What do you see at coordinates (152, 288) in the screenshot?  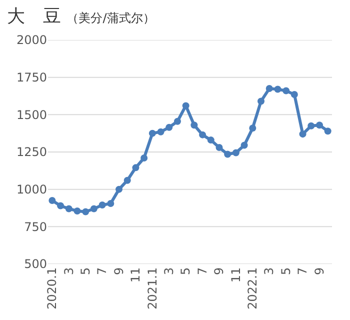 I see `x-tick-label: 2021.1` at bounding box center [152, 288].